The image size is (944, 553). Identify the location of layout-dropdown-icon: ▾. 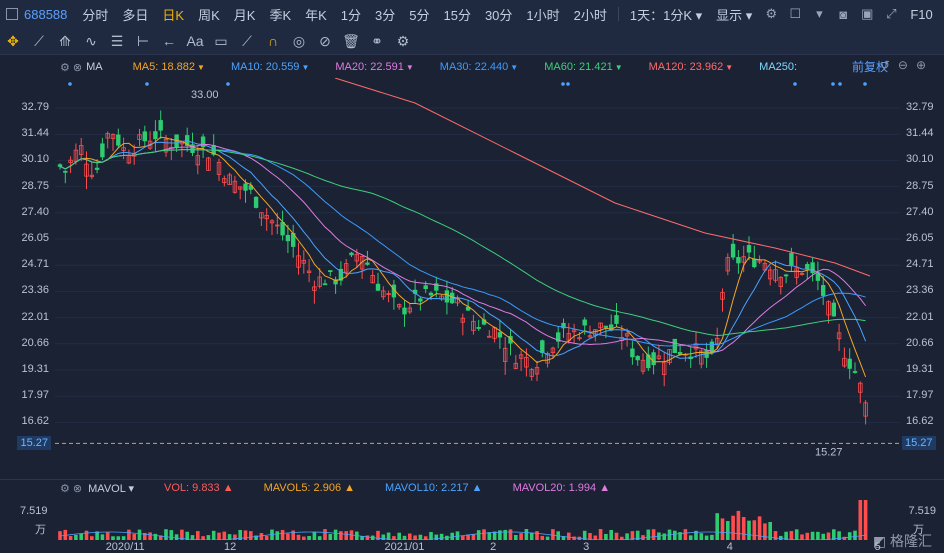
(819, 13).